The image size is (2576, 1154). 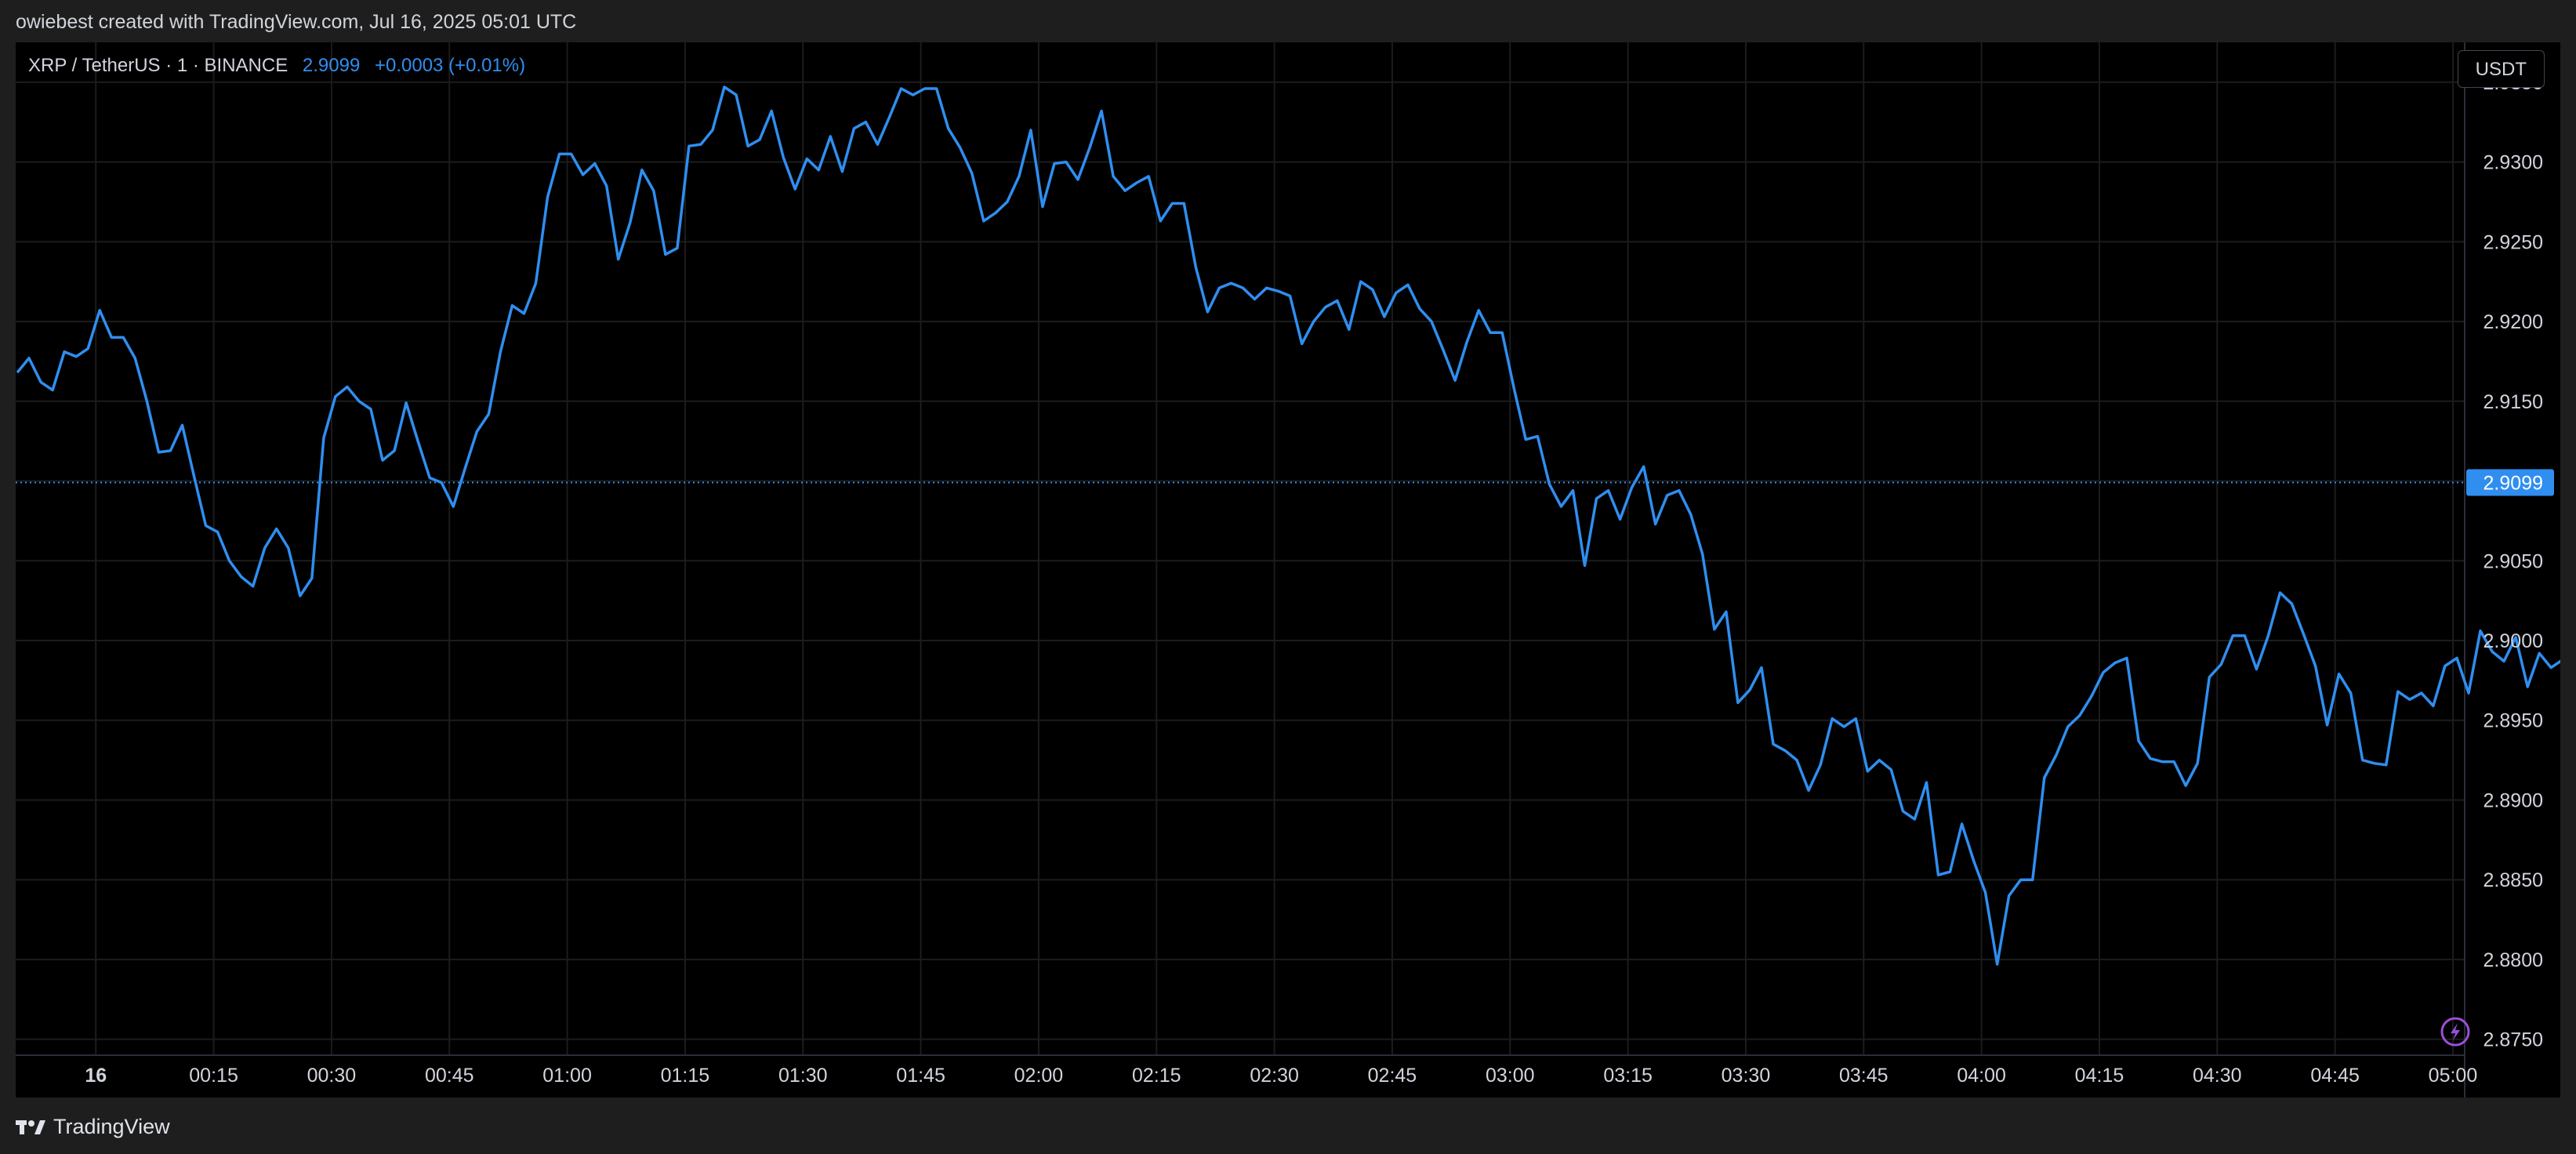 What do you see at coordinates (450, 65) in the screenshot?
I see `price-change: +0.0003 (+0.01%)` at bounding box center [450, 65].